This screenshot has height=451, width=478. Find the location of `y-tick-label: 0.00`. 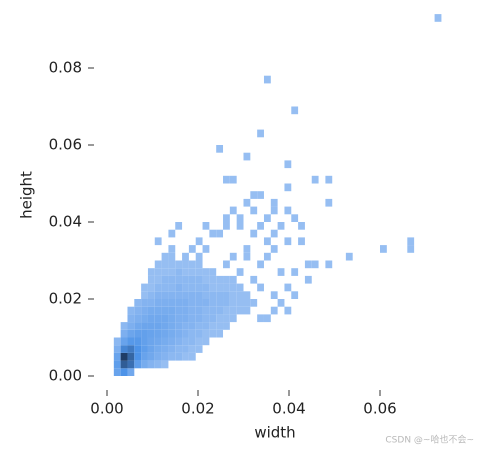

y-tick-label: 0.00 is located at coordinates (65, 376).